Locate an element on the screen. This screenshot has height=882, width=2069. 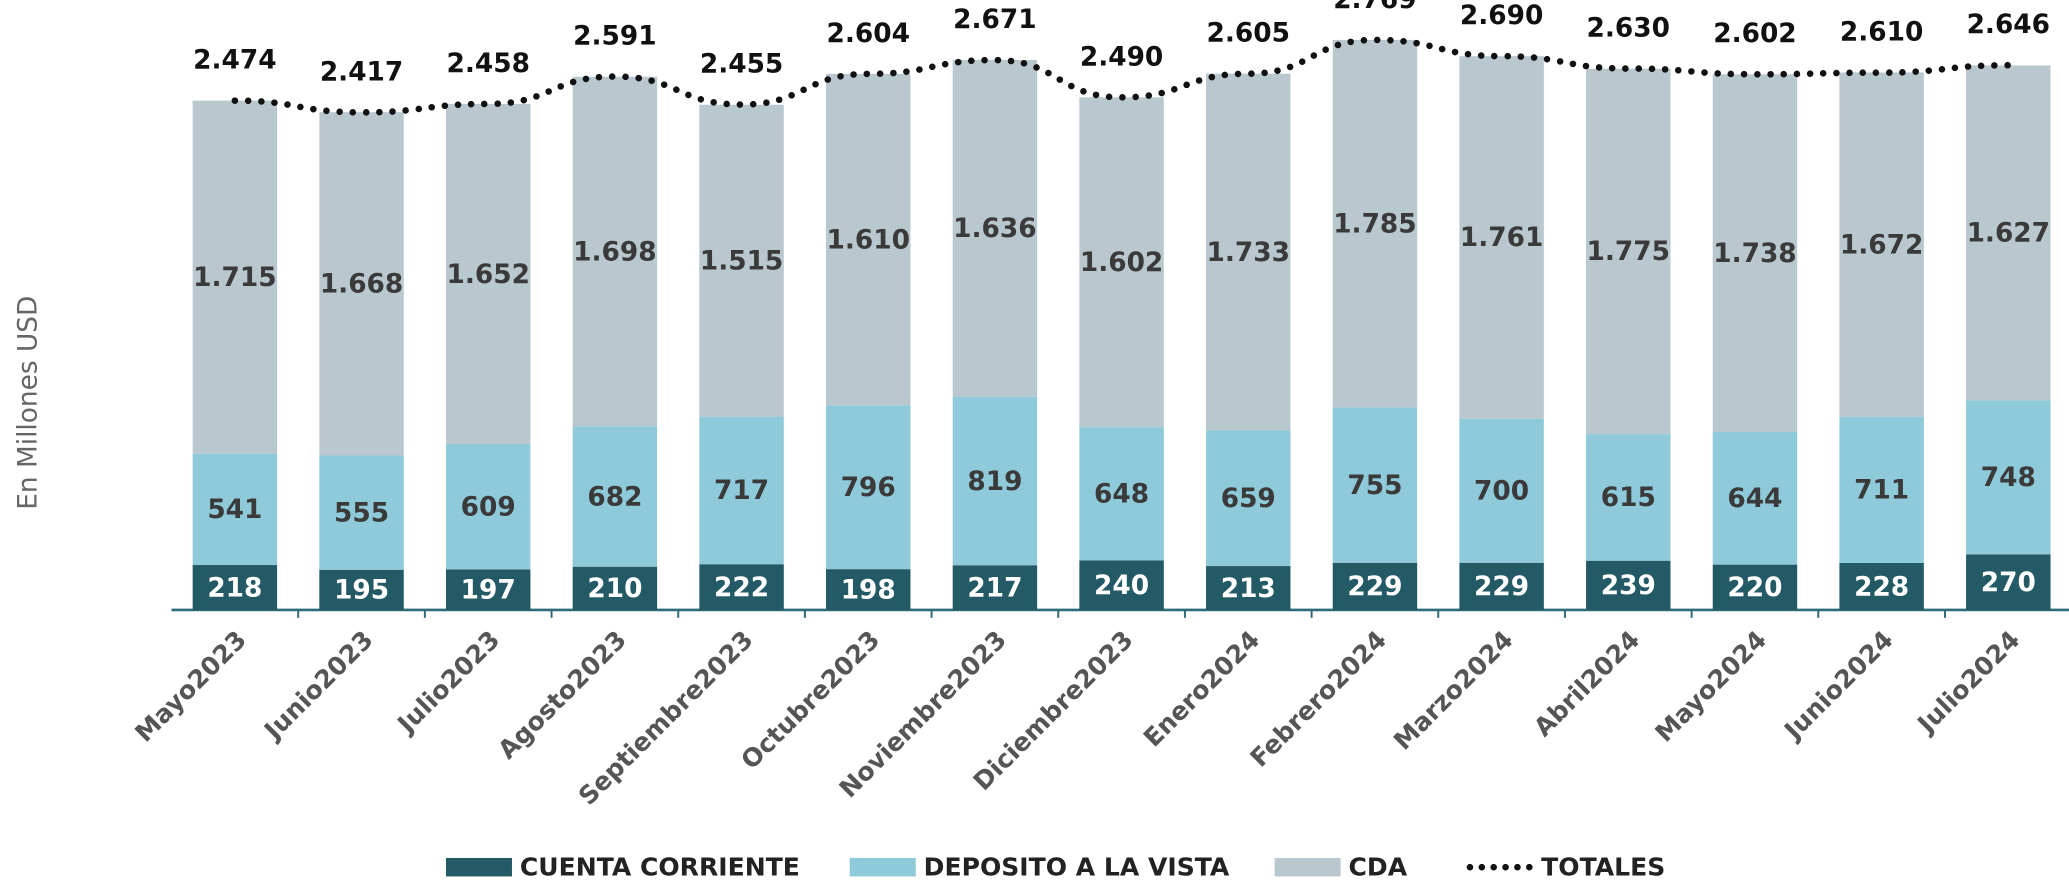
x-tick-label: Junio2024 is located at coordinates (1837, 685).